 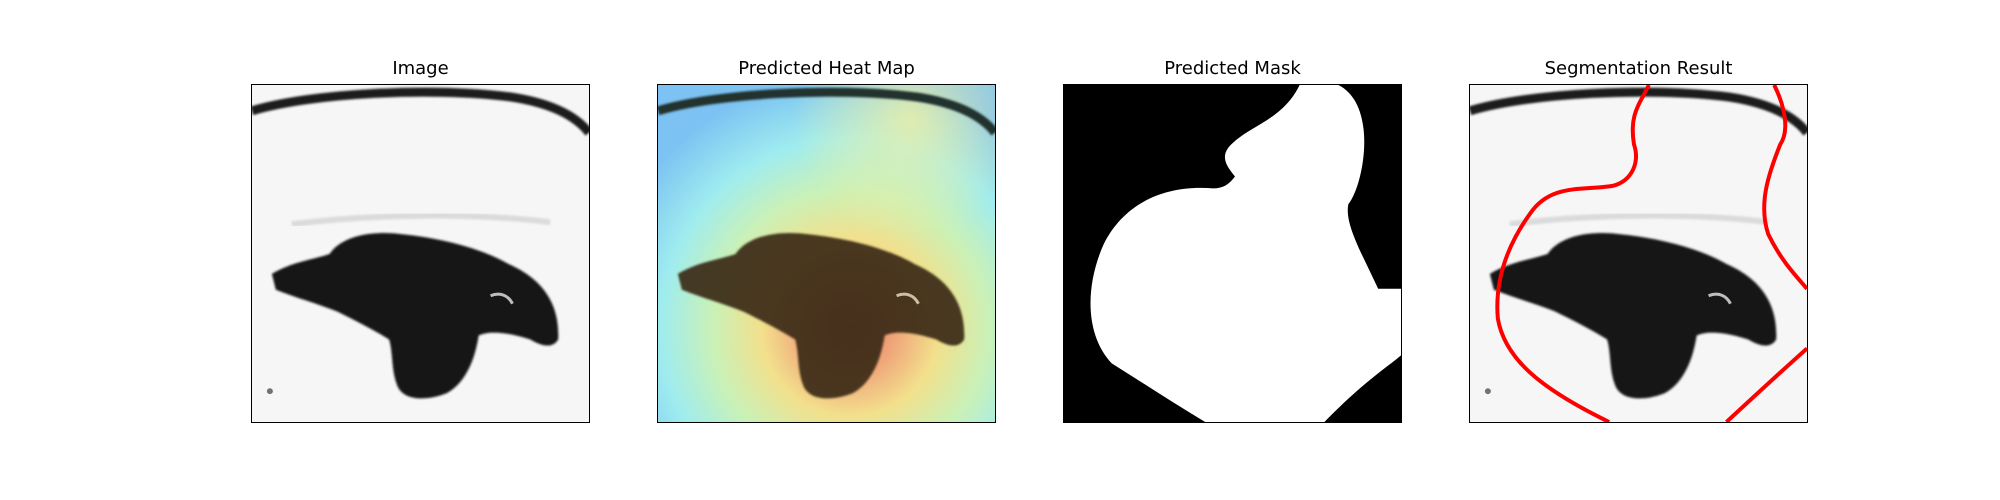 I want to click on panel-title-segmentation: Segmentation Result, so click(x=1638, y=68).